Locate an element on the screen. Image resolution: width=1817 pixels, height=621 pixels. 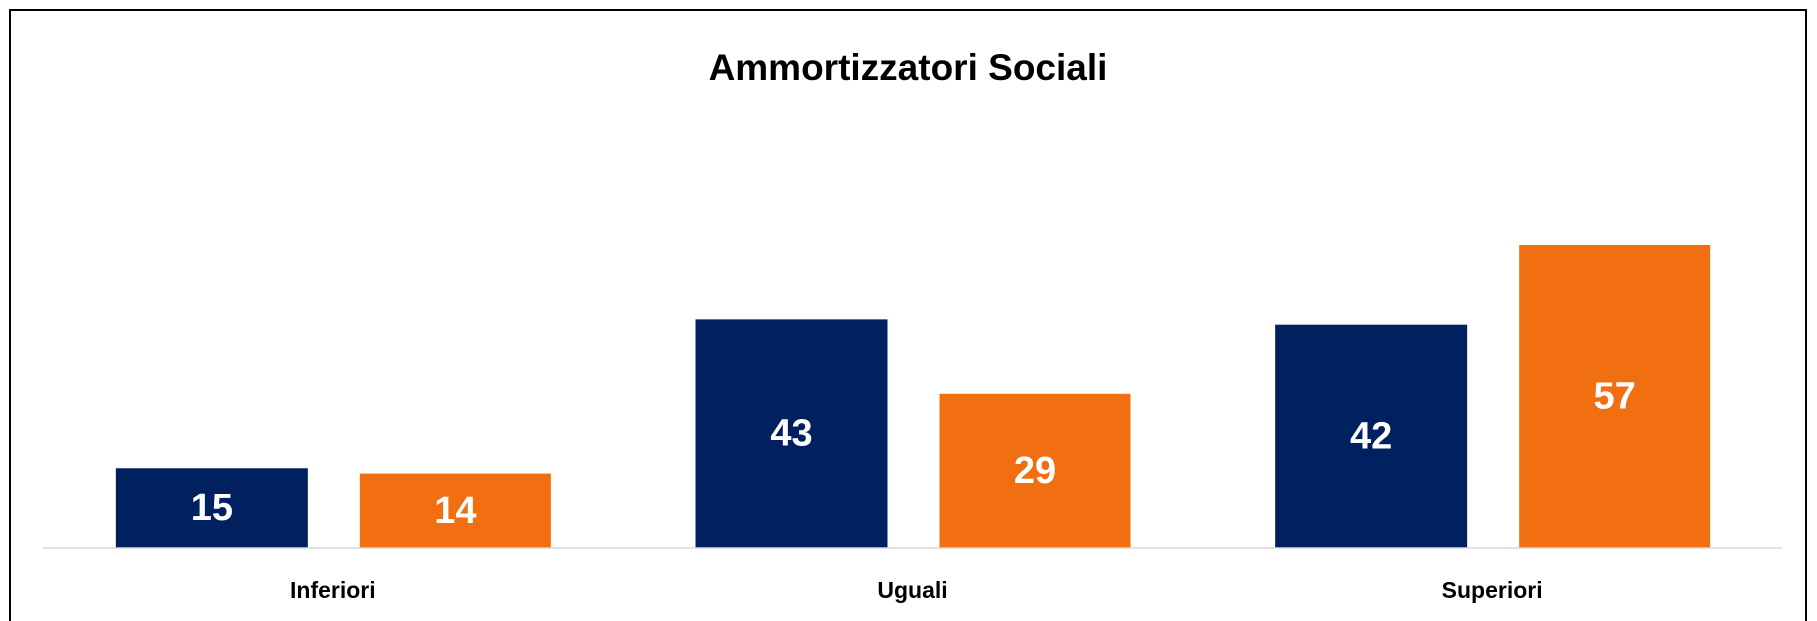
data-label: 42 is located at coordinates (1371, 436).